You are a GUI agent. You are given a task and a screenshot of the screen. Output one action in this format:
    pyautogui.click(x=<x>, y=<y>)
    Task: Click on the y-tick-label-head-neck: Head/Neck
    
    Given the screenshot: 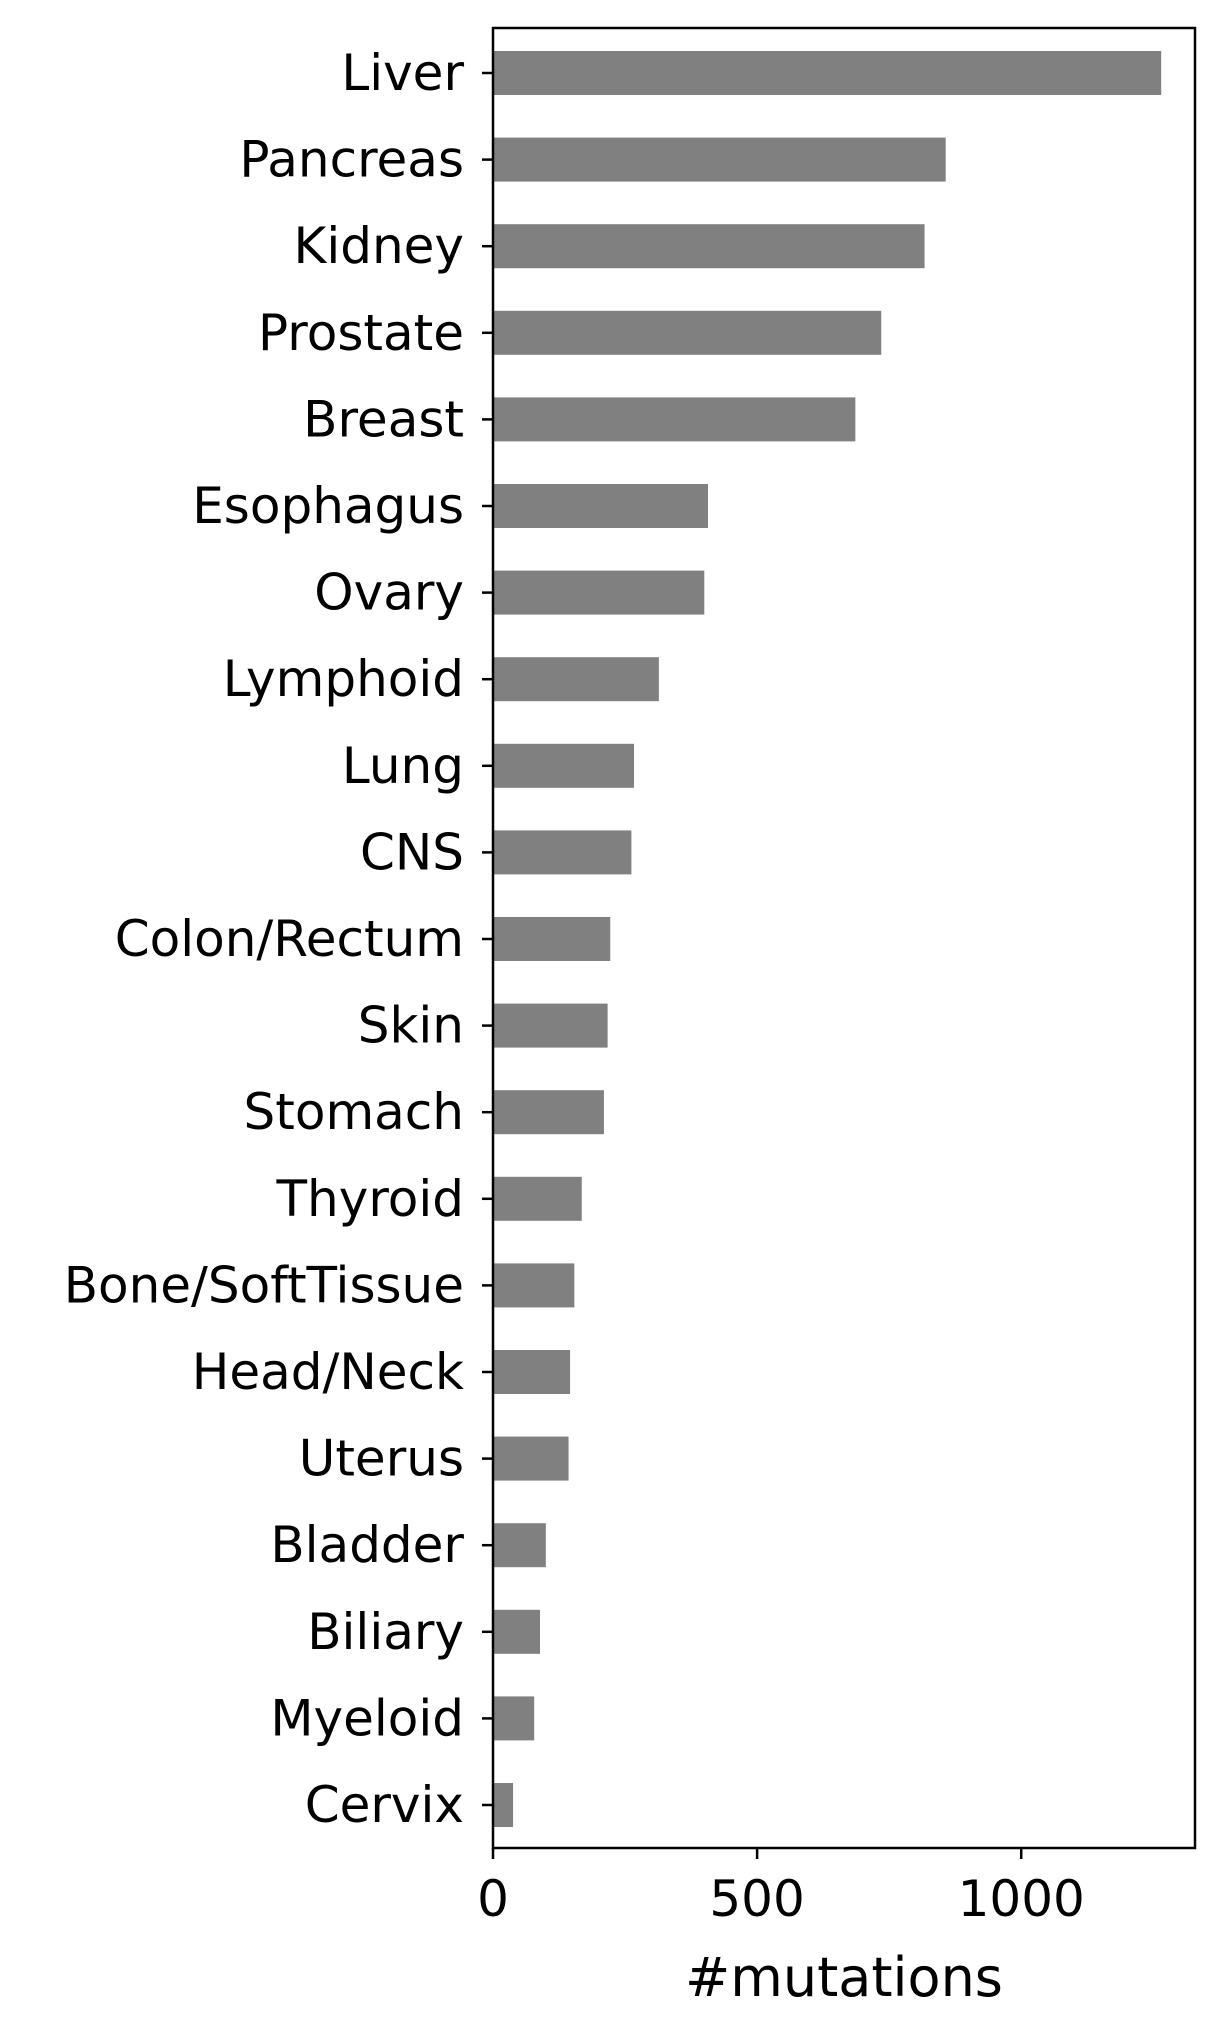 What is the action you would take?
    pyautogui.click(x=328, y=1372)
    